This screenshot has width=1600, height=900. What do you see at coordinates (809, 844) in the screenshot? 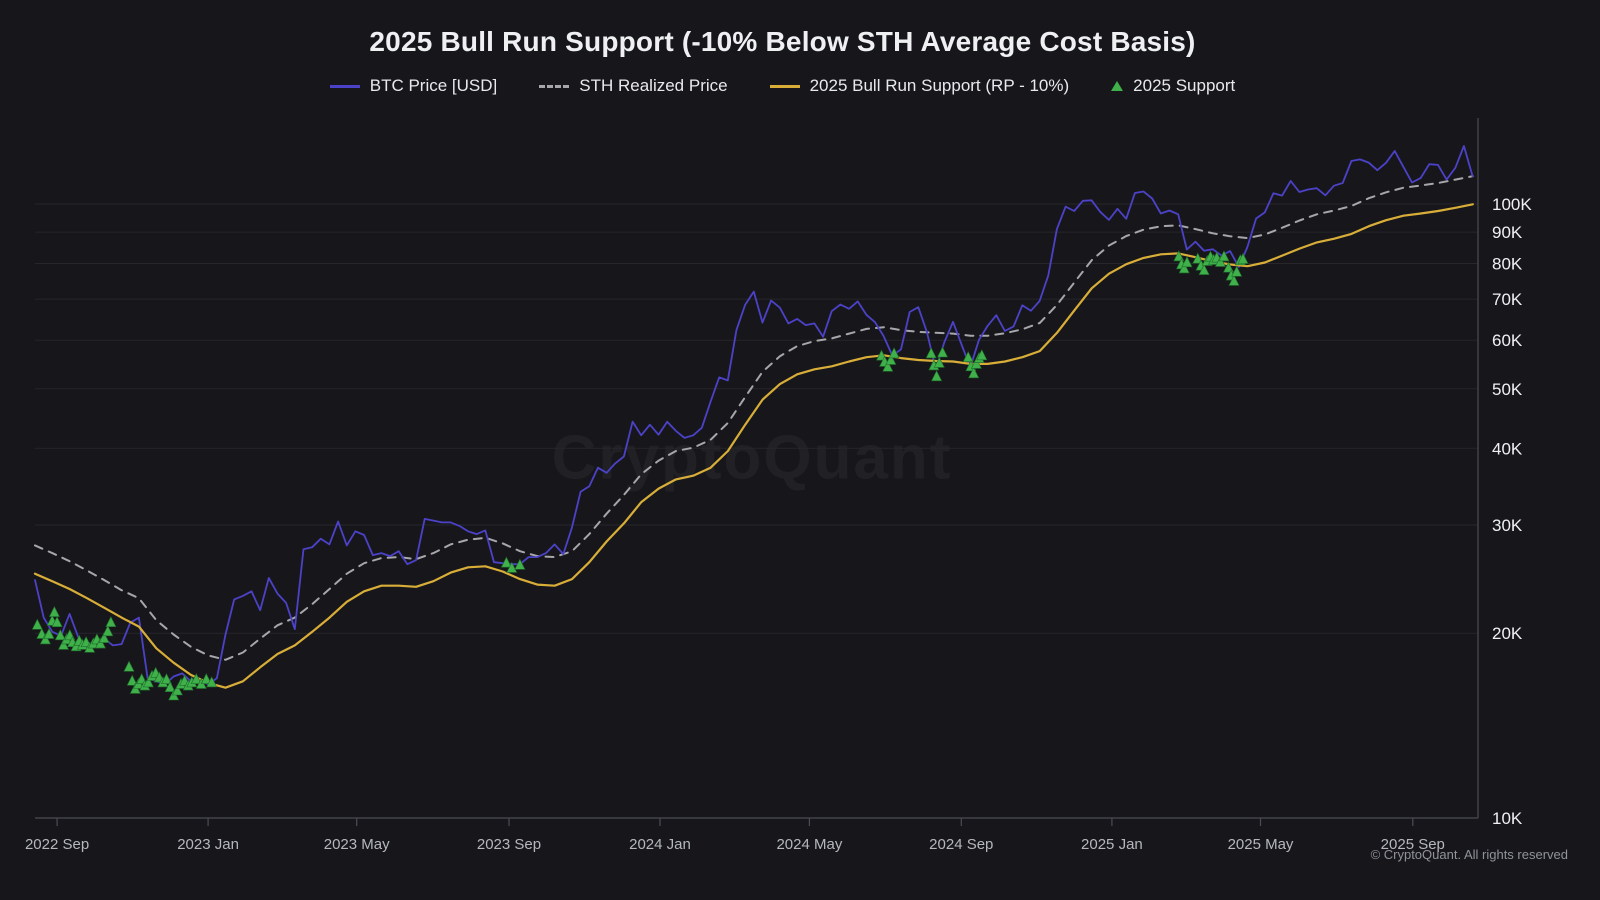
I see `x-tick-label: 2024 May` at bounding box center [809, 844].